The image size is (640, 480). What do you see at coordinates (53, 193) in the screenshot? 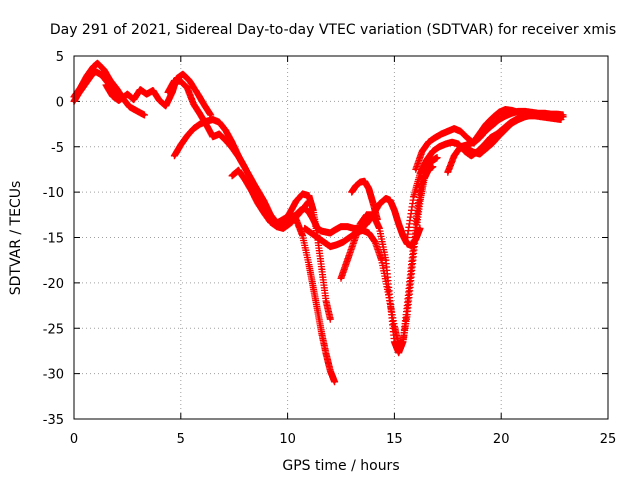
I see `y-tick-label: -10` at bounding box center [53, 193].